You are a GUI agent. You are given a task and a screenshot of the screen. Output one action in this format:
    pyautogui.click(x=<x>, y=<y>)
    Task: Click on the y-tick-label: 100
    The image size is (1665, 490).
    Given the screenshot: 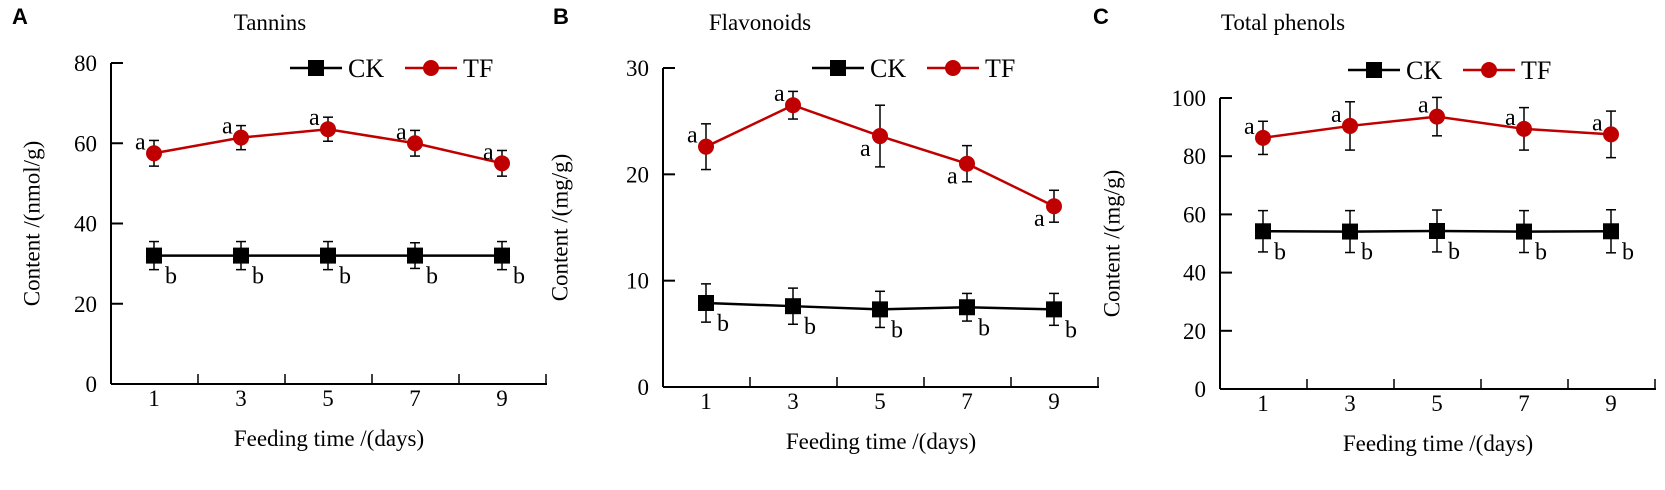 What is the action you would take?
    pyautogui.click(x=1189, y=98)
    